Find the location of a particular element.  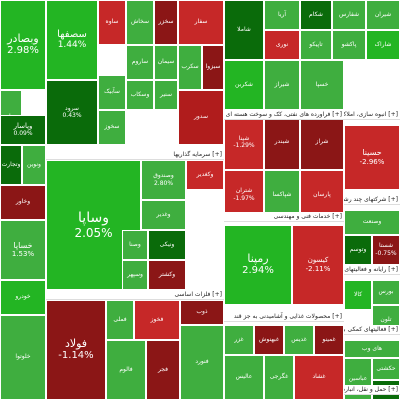

treemap-tile: وصنا is located at coordinates (135, 245).